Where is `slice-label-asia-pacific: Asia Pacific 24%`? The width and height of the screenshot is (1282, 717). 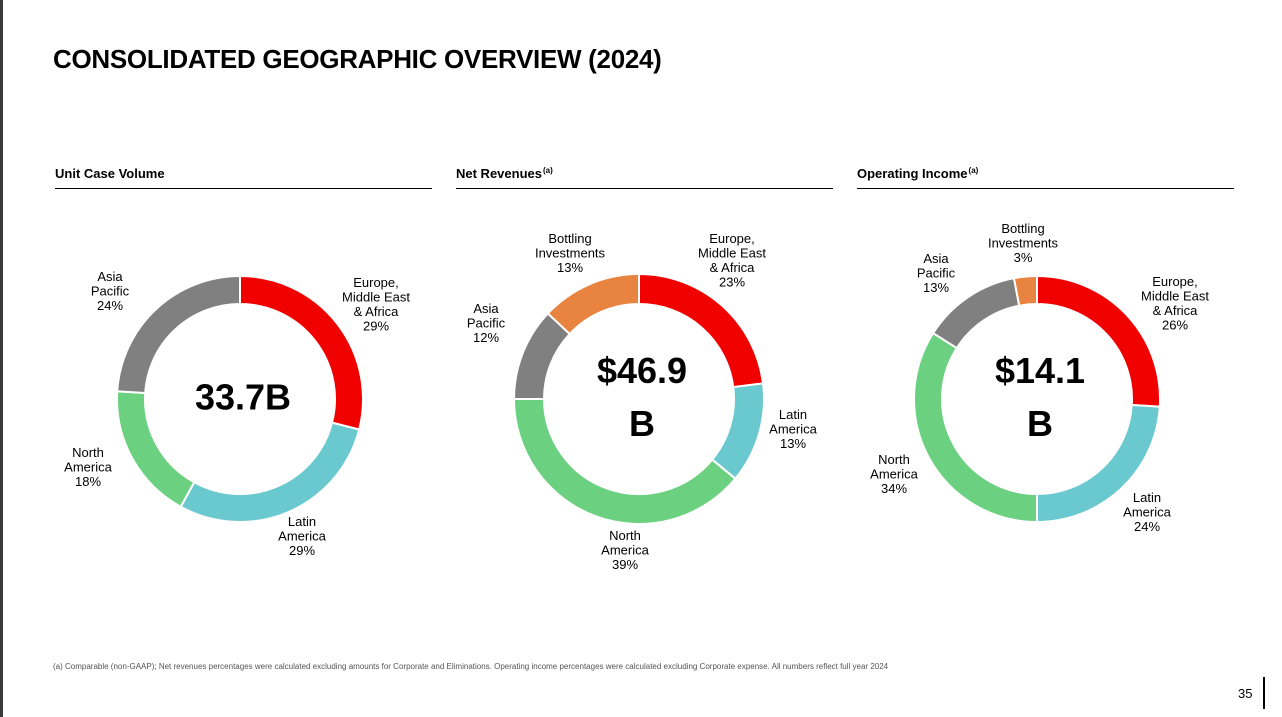
slice-label-asia-pacific: Asia Pacific 24% is located at coordinates (110, 291).